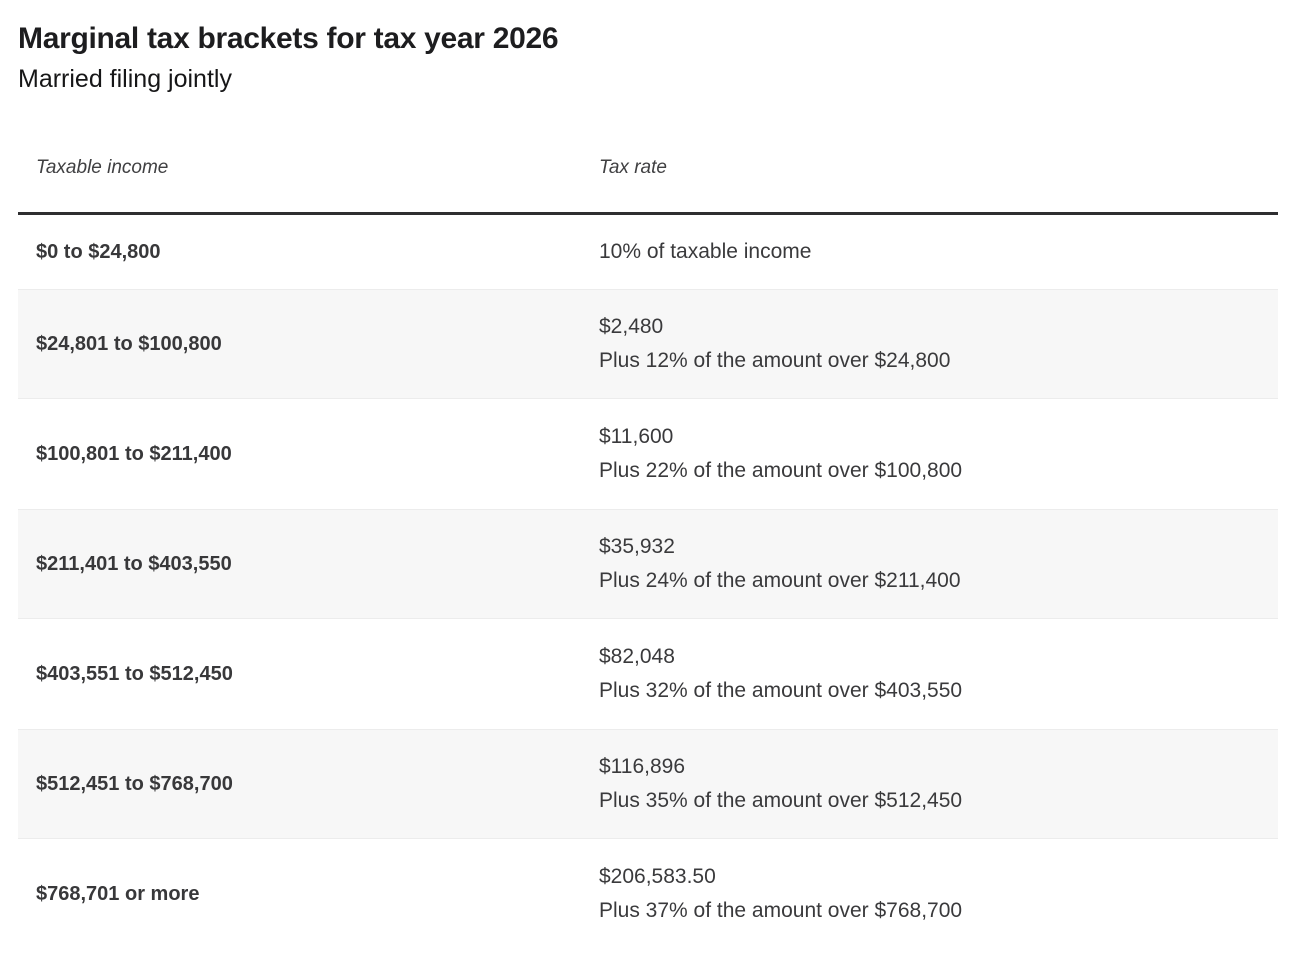  Describe the element at coordinates (637, 546) in the screenshot. I see `tax-rate-base: $35,932` at that location.